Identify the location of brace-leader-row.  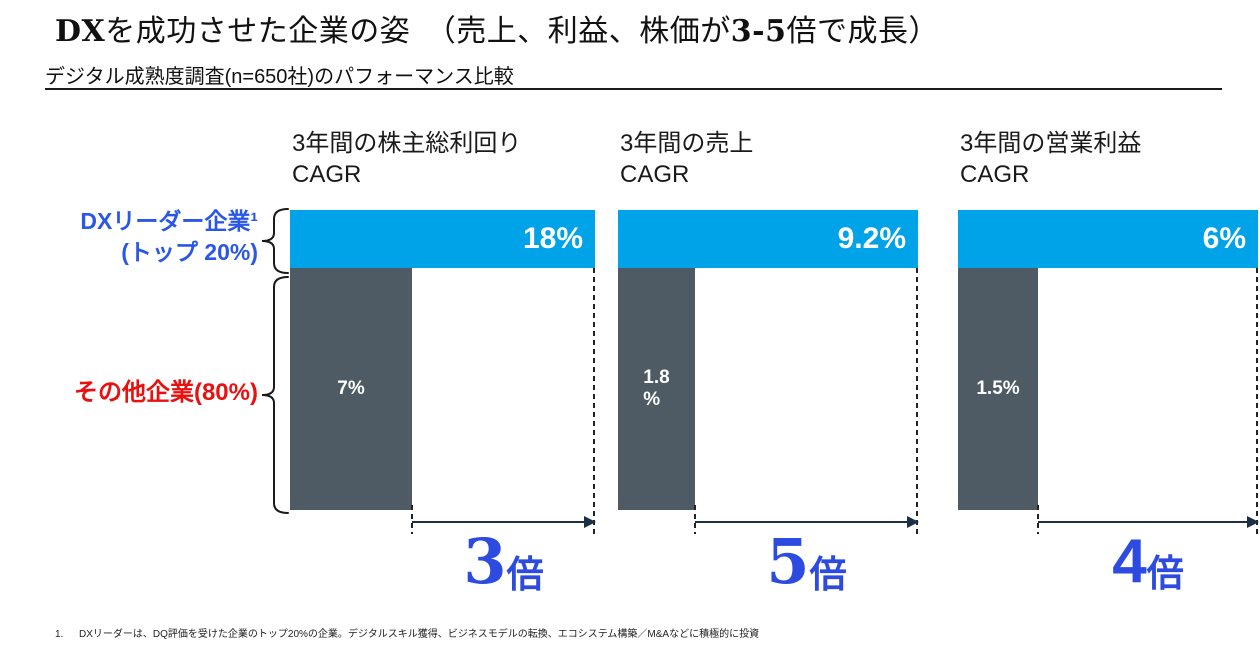
(275, 241).